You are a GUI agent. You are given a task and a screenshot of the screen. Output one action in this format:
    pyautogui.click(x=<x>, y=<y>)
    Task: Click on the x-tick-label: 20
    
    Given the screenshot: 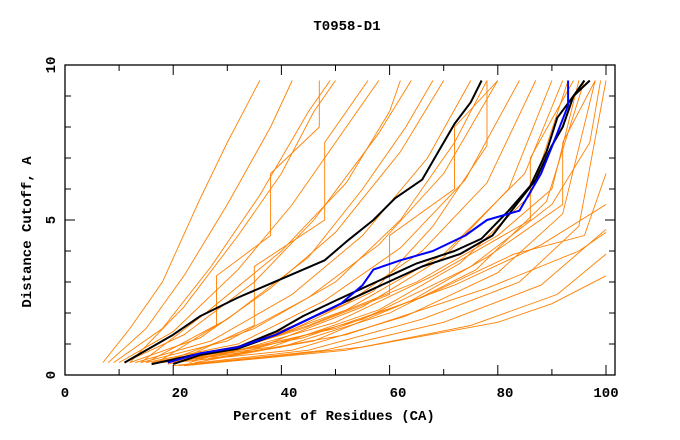 What is the action you would take?
    pyautogui.click(x=180, y=394)
    